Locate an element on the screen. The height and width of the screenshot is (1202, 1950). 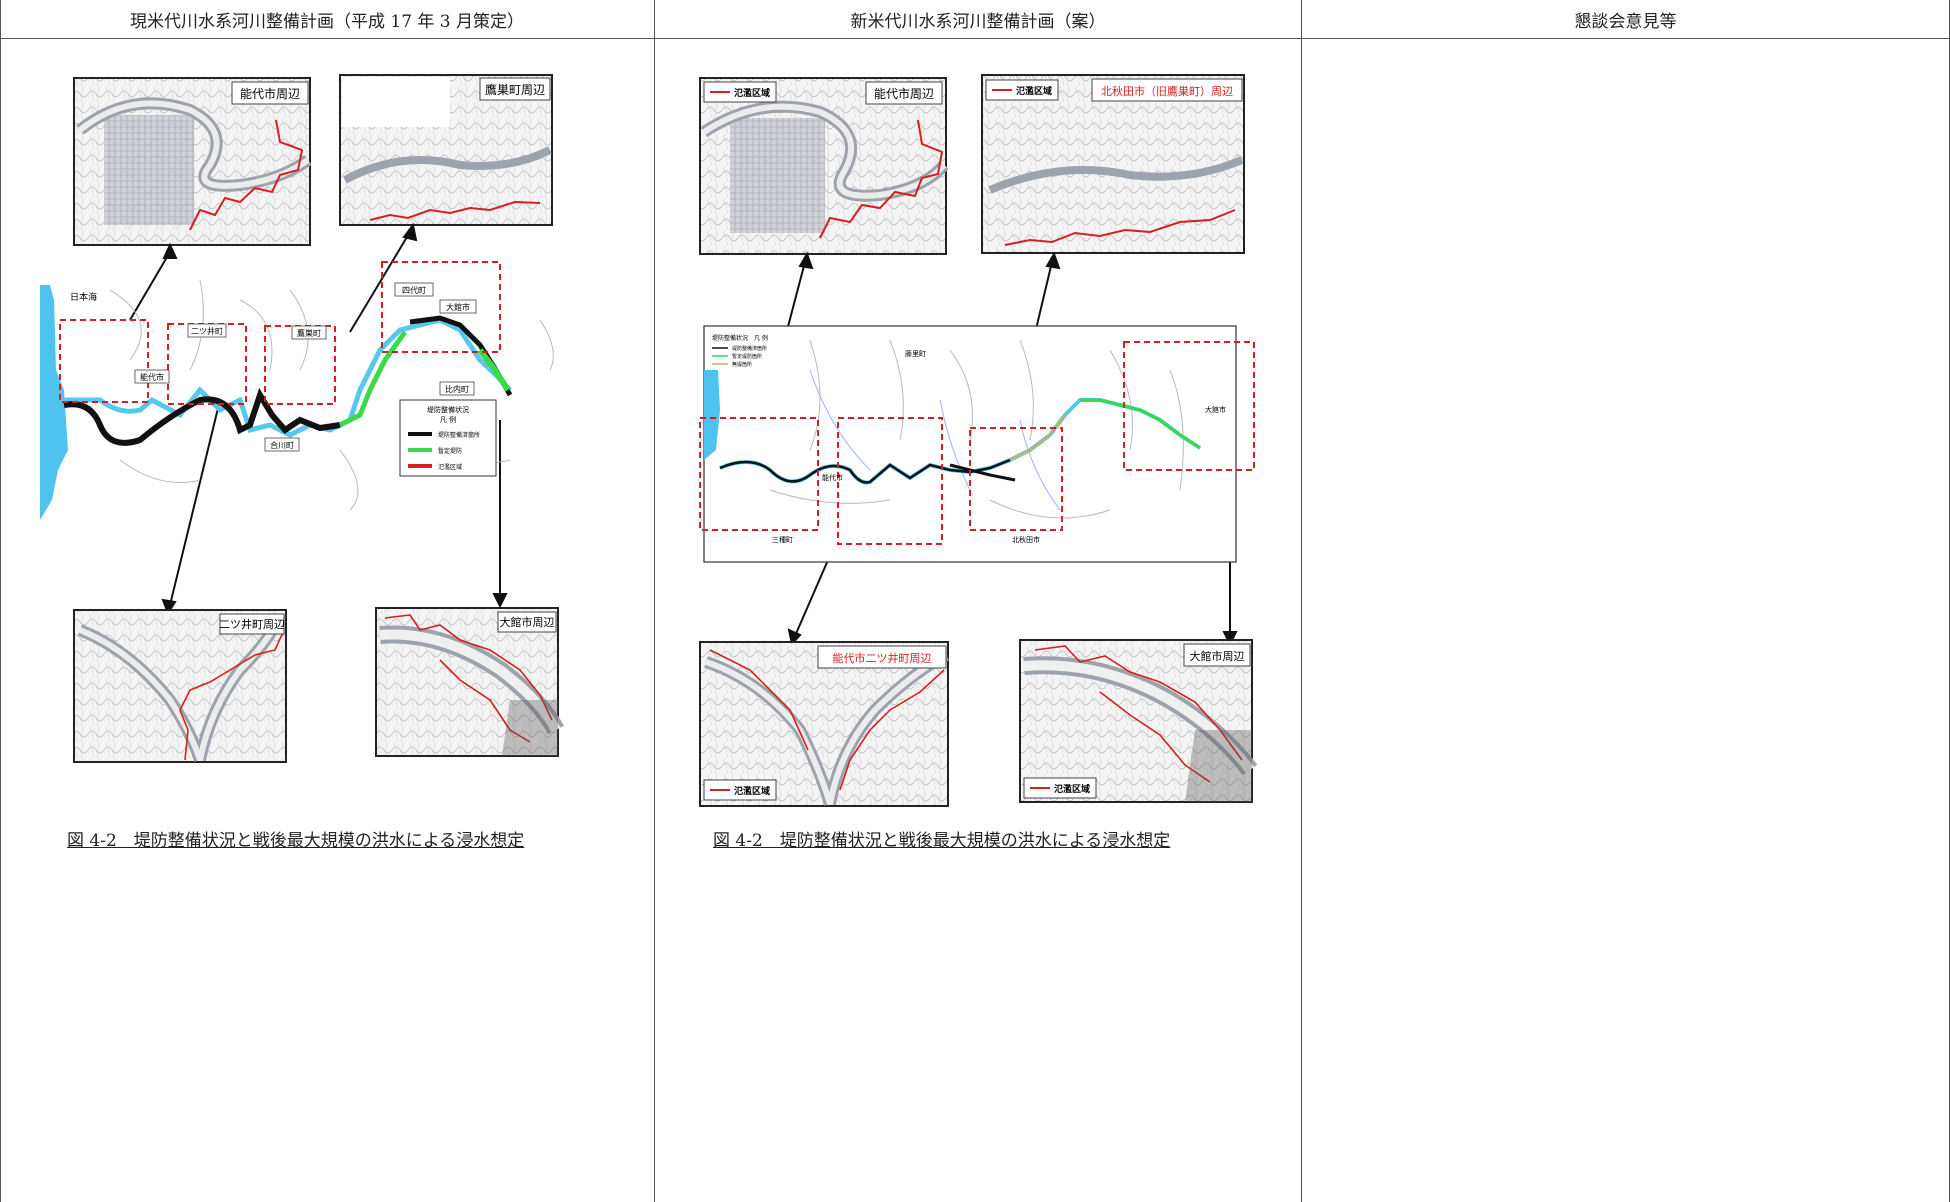
town-label: 合川町 is located at coordinates (282, 445).